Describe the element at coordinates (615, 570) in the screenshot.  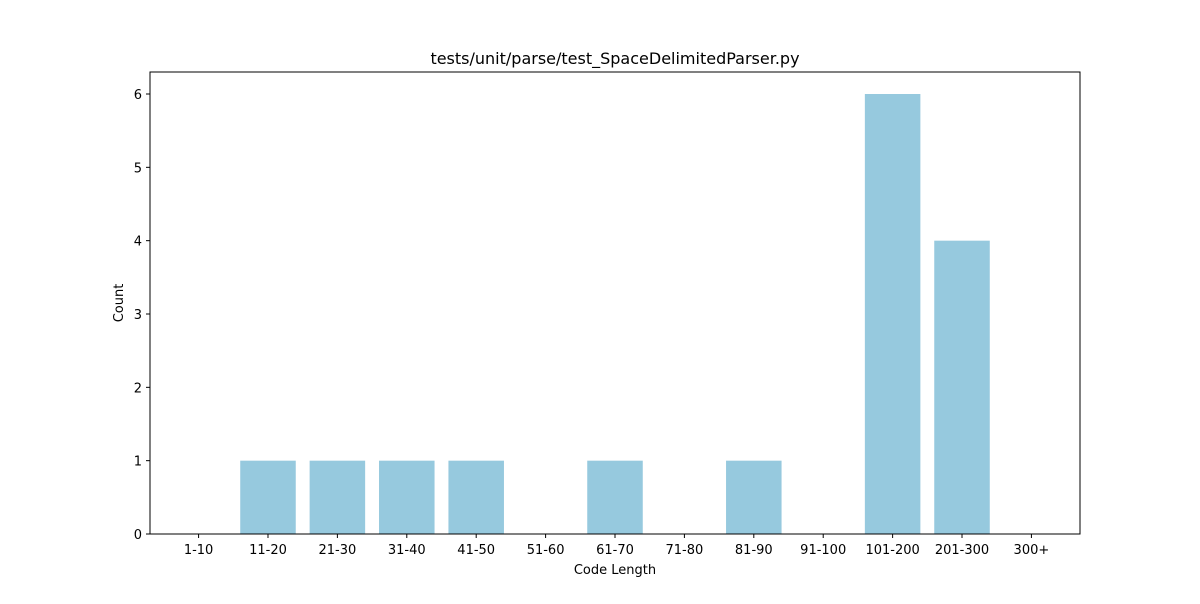
I see `x-axis-label: Code Length` at that location.